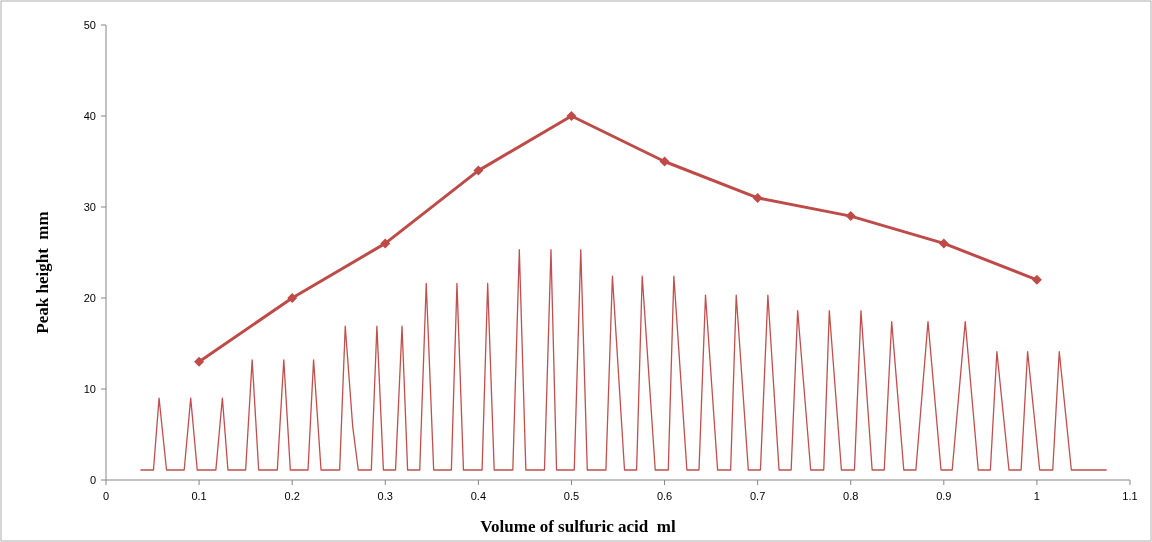  What do you see at coordinates (106, 496) in the screenshot?
I see `x-tick-label: 0` at bounding box center [106, 496].